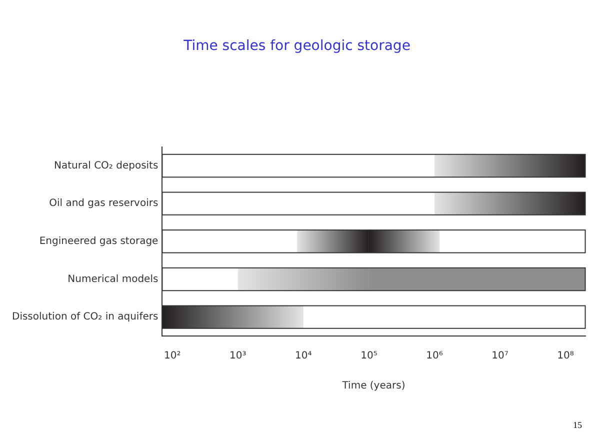 Image resolution: width=592 pixels, height=445 pixels. I want to click on chart-title: Time scales for geologic storage, so click(296, 46).